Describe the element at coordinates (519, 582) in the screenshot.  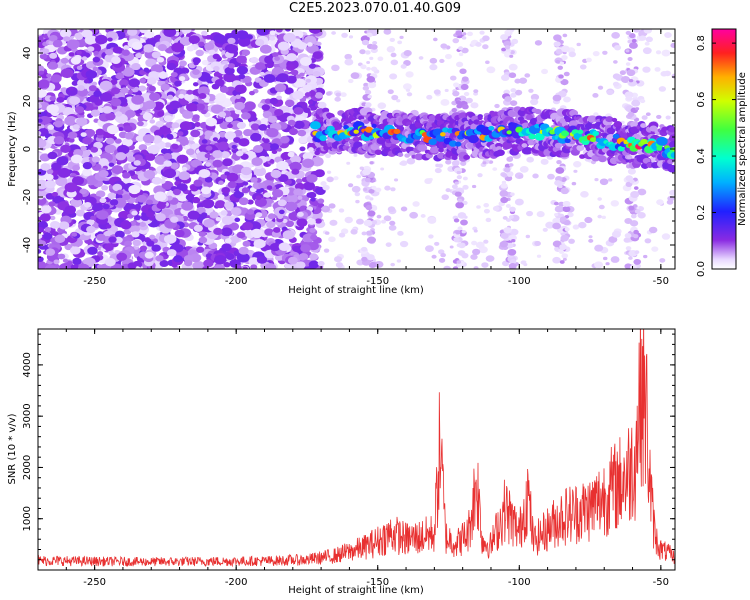
I see `x-tick-label: -100` at that location.